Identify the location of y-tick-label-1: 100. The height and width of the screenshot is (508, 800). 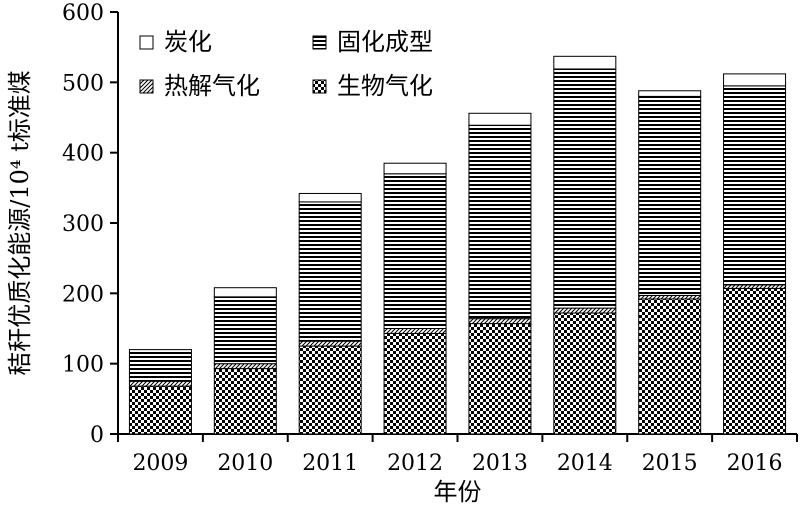
(83, 365).